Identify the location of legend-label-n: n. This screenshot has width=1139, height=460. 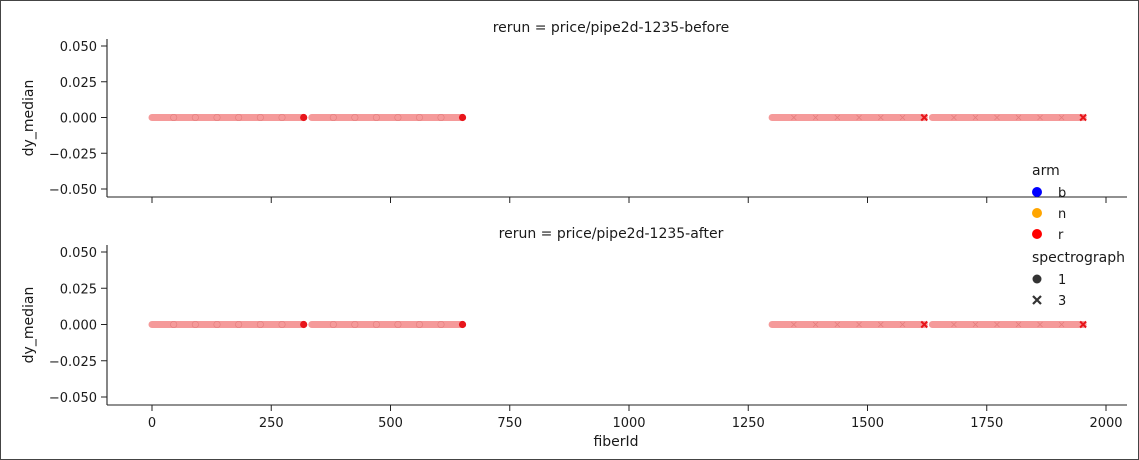
(1062, 214).